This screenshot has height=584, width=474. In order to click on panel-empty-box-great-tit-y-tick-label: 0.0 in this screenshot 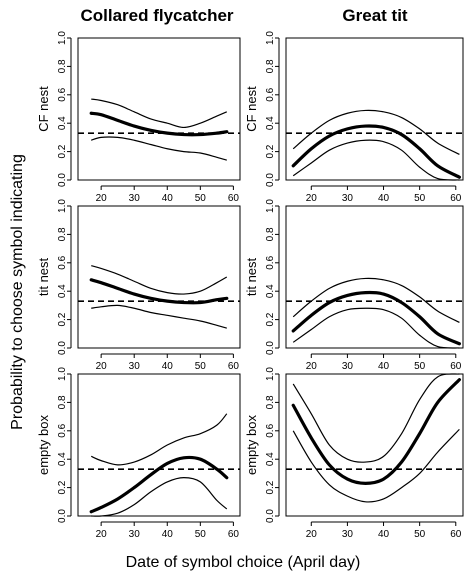, I will do `click(270, 516)`.